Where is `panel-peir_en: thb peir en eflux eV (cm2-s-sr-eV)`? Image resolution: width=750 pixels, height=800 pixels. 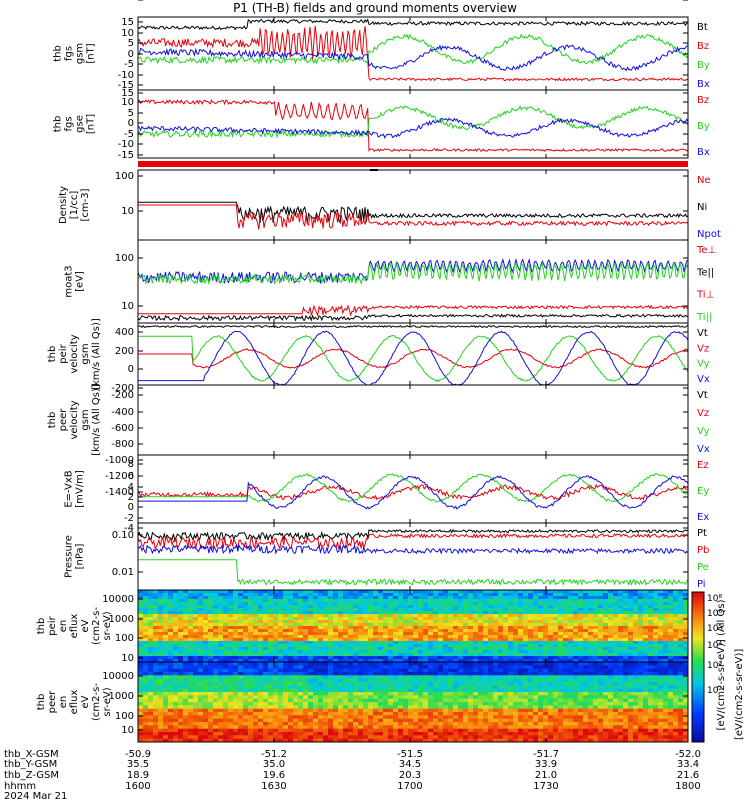
panel-peir_en: thb peir en eflux eV (cm2-s-sr-eV) is located at coordinates (362, 628).